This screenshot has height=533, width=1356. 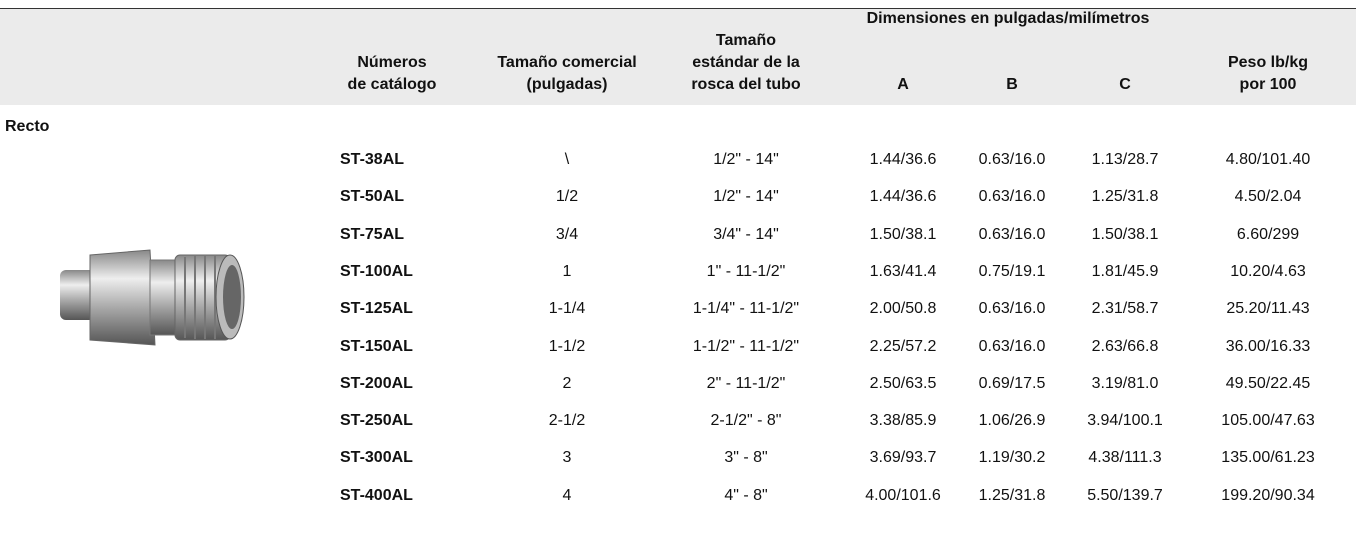 What do you see at coordinates (746, 458) in the screenshot?
I see `table-cell: 3" - 8"` at bounding box center [746, 458].